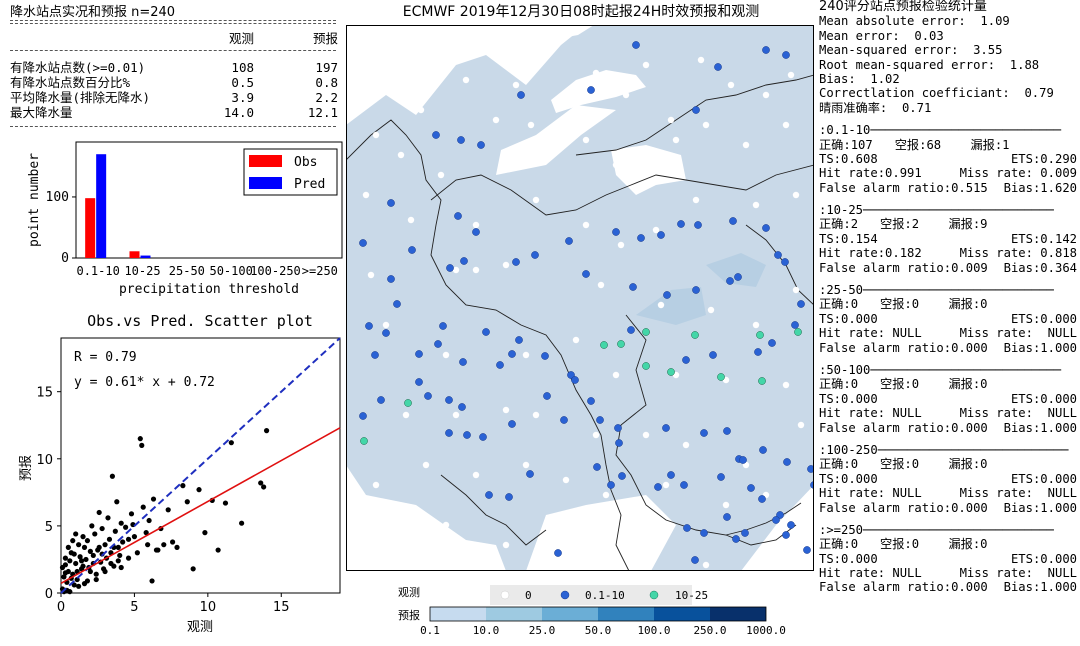 Image resolution: width=1080 pixels, height=646 pixels. I want to click on threshold-far-bias-part: False alarm ratio:0.515, so click(903, 187).